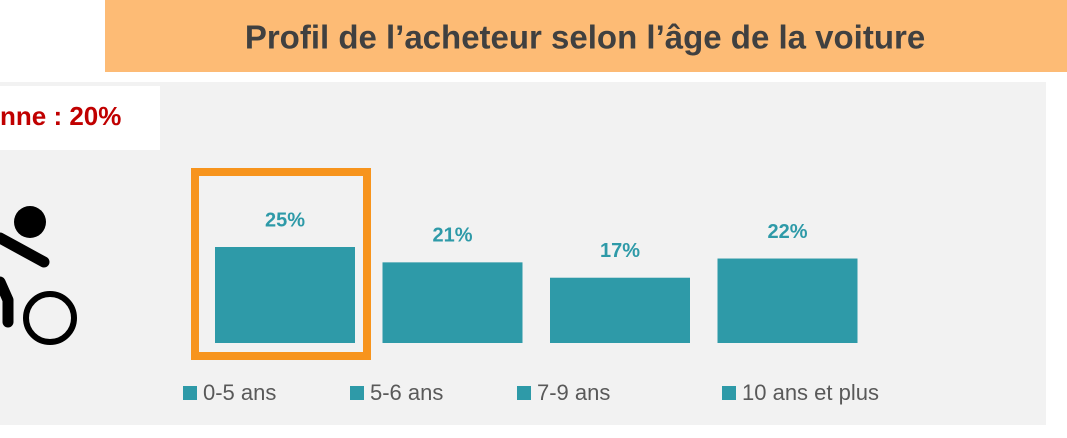  I want to click on annotation-box, so click(80, 118).